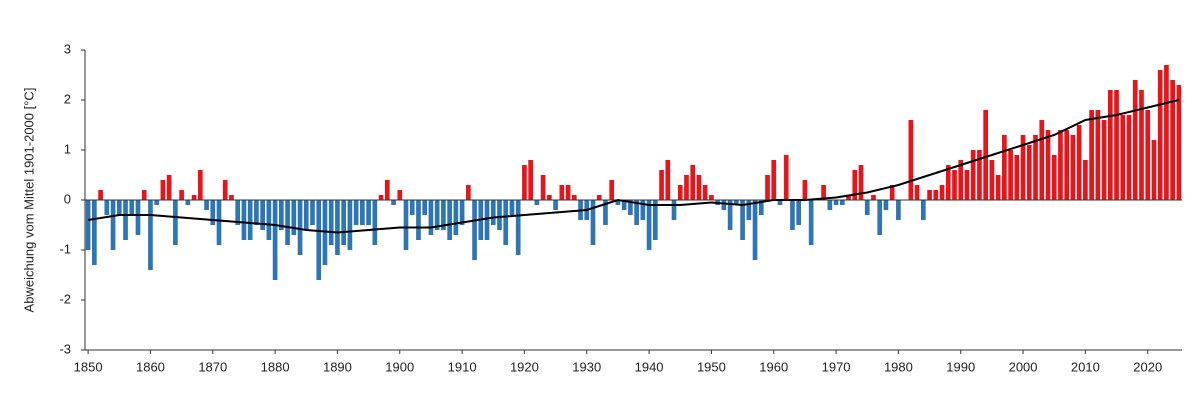 This screenshot has width=1200, height=401. I want to click on y-axis-label: Abweichung vom Mittel 1901-2000 [°C], so click(28, 200).